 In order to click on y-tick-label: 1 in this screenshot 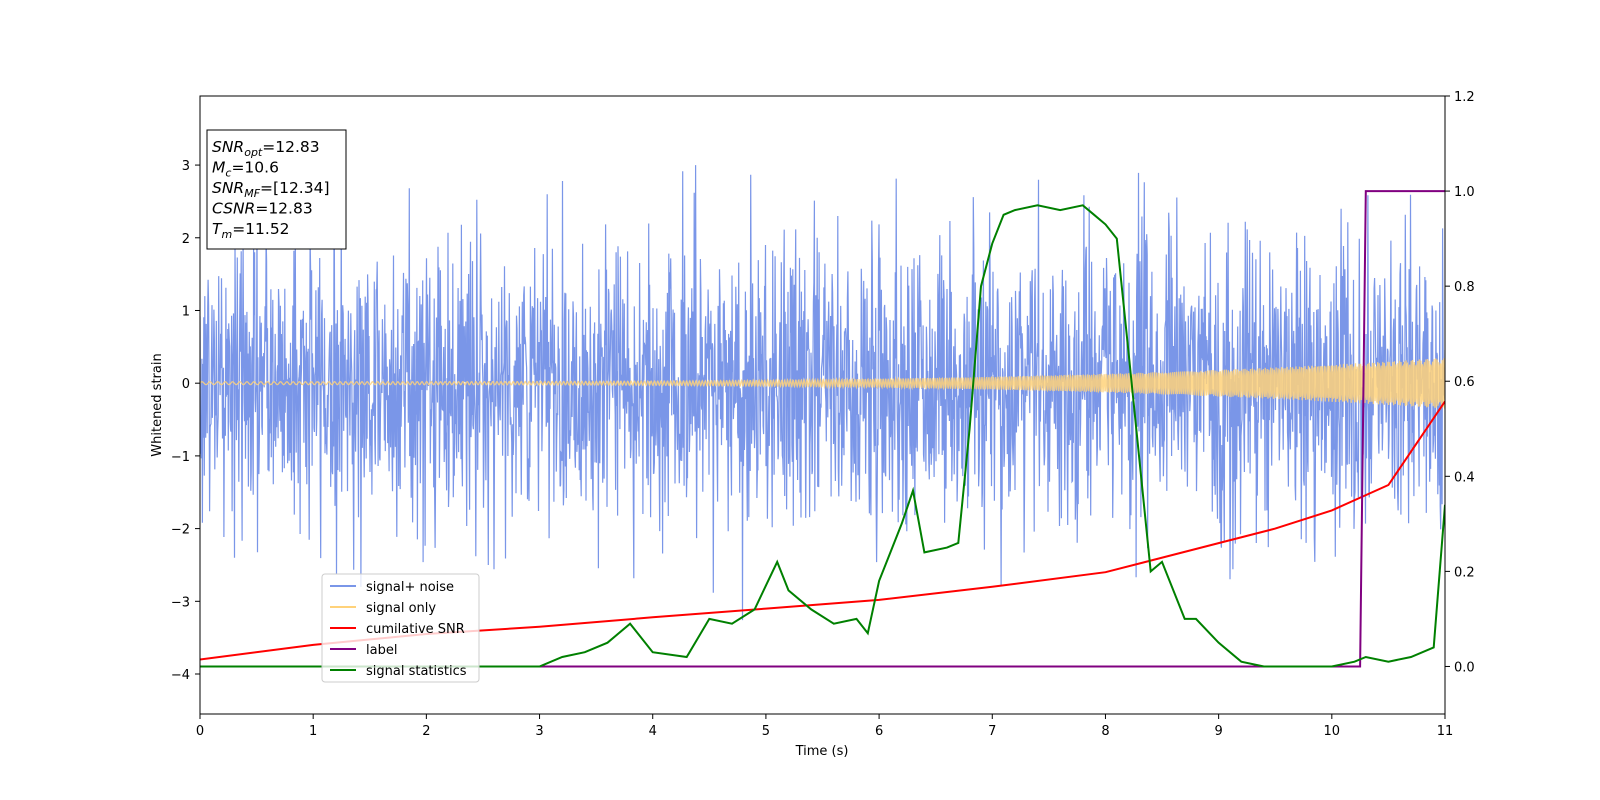, I will do `click(186, 311)`.